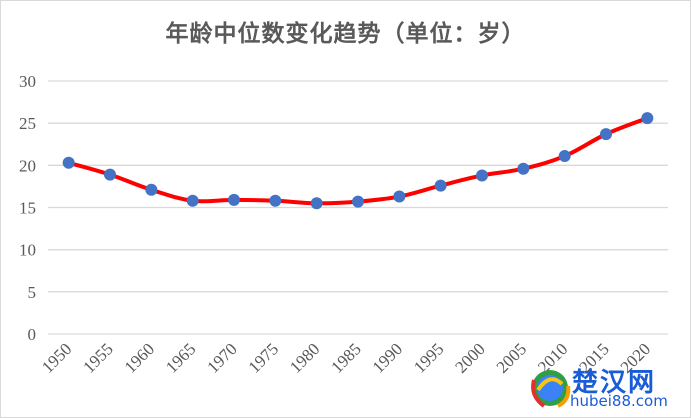  What do you see at coordinates (387, 357) in the screenshot?
I see `x-tick-label: 1990` at bounding box center [387, 357].